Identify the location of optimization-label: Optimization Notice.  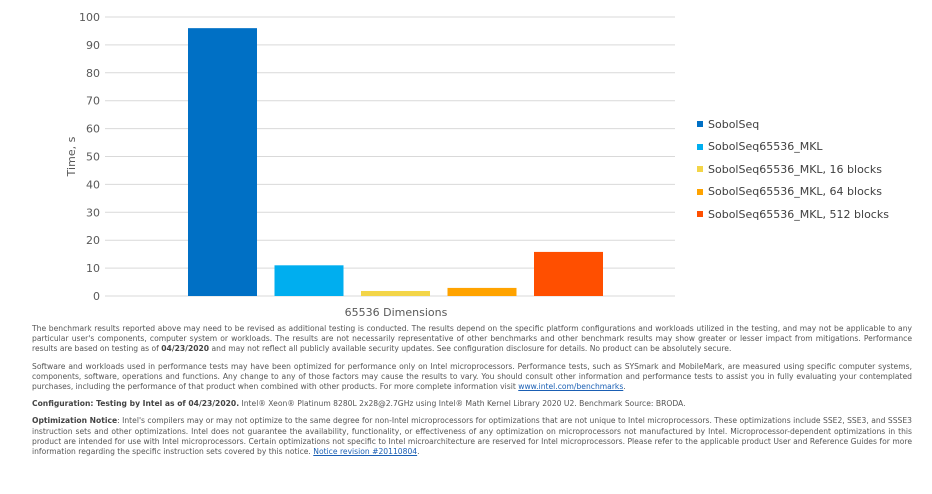
(75, 421).